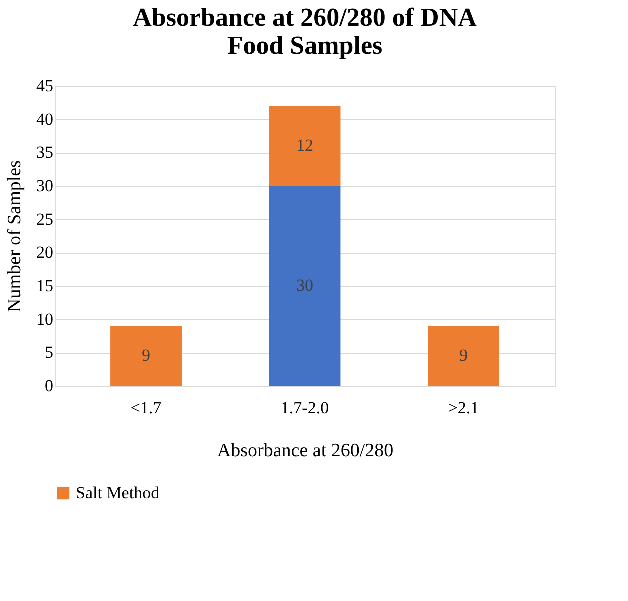  What do you see at coordinates (45, 219) in the screenshot?
I see `y-tick-label: 25` at bounding box center [45, 219].